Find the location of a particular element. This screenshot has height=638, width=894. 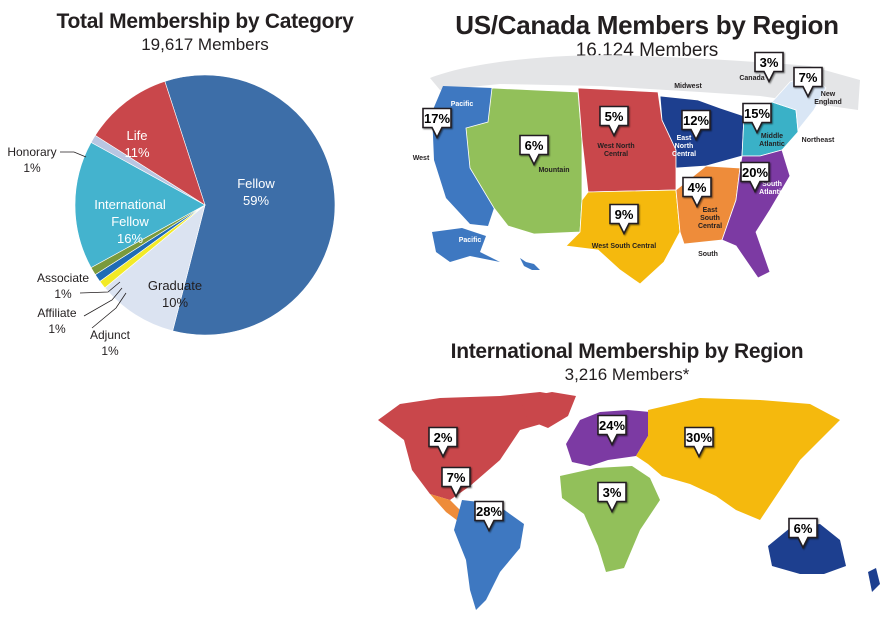

pie-label-adjunct-name: Adjunct is located at coordinates (110, 335).